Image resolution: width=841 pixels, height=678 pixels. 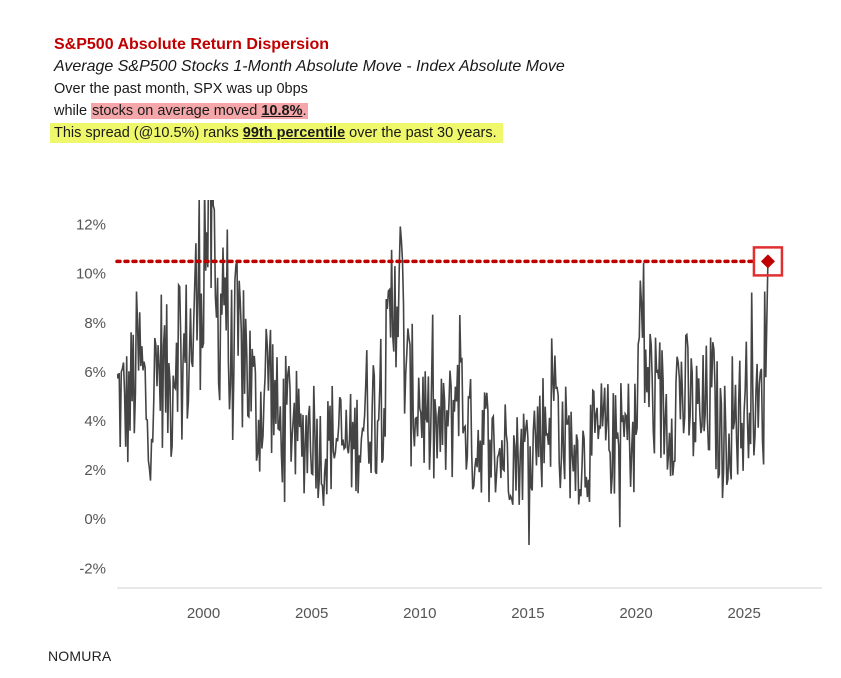 What do you see at coordinates (282, 111) in the screenshot?
I see `average-move-value: 10.8%` at bounding box center [282, 111].